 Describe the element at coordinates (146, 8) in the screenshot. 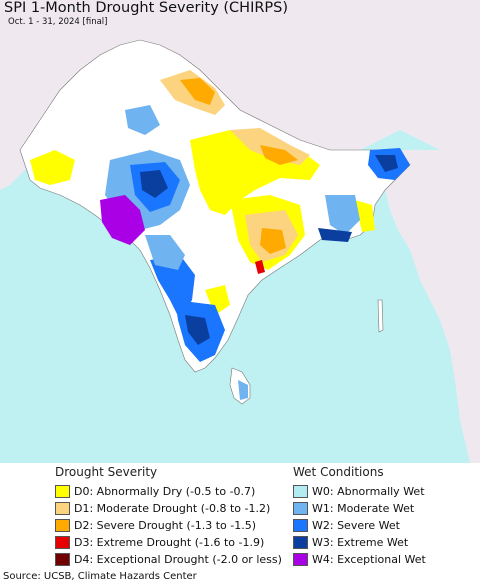

I see `map-title: SPI 1-Month Drought Severity (CHIRPS)` at that location.